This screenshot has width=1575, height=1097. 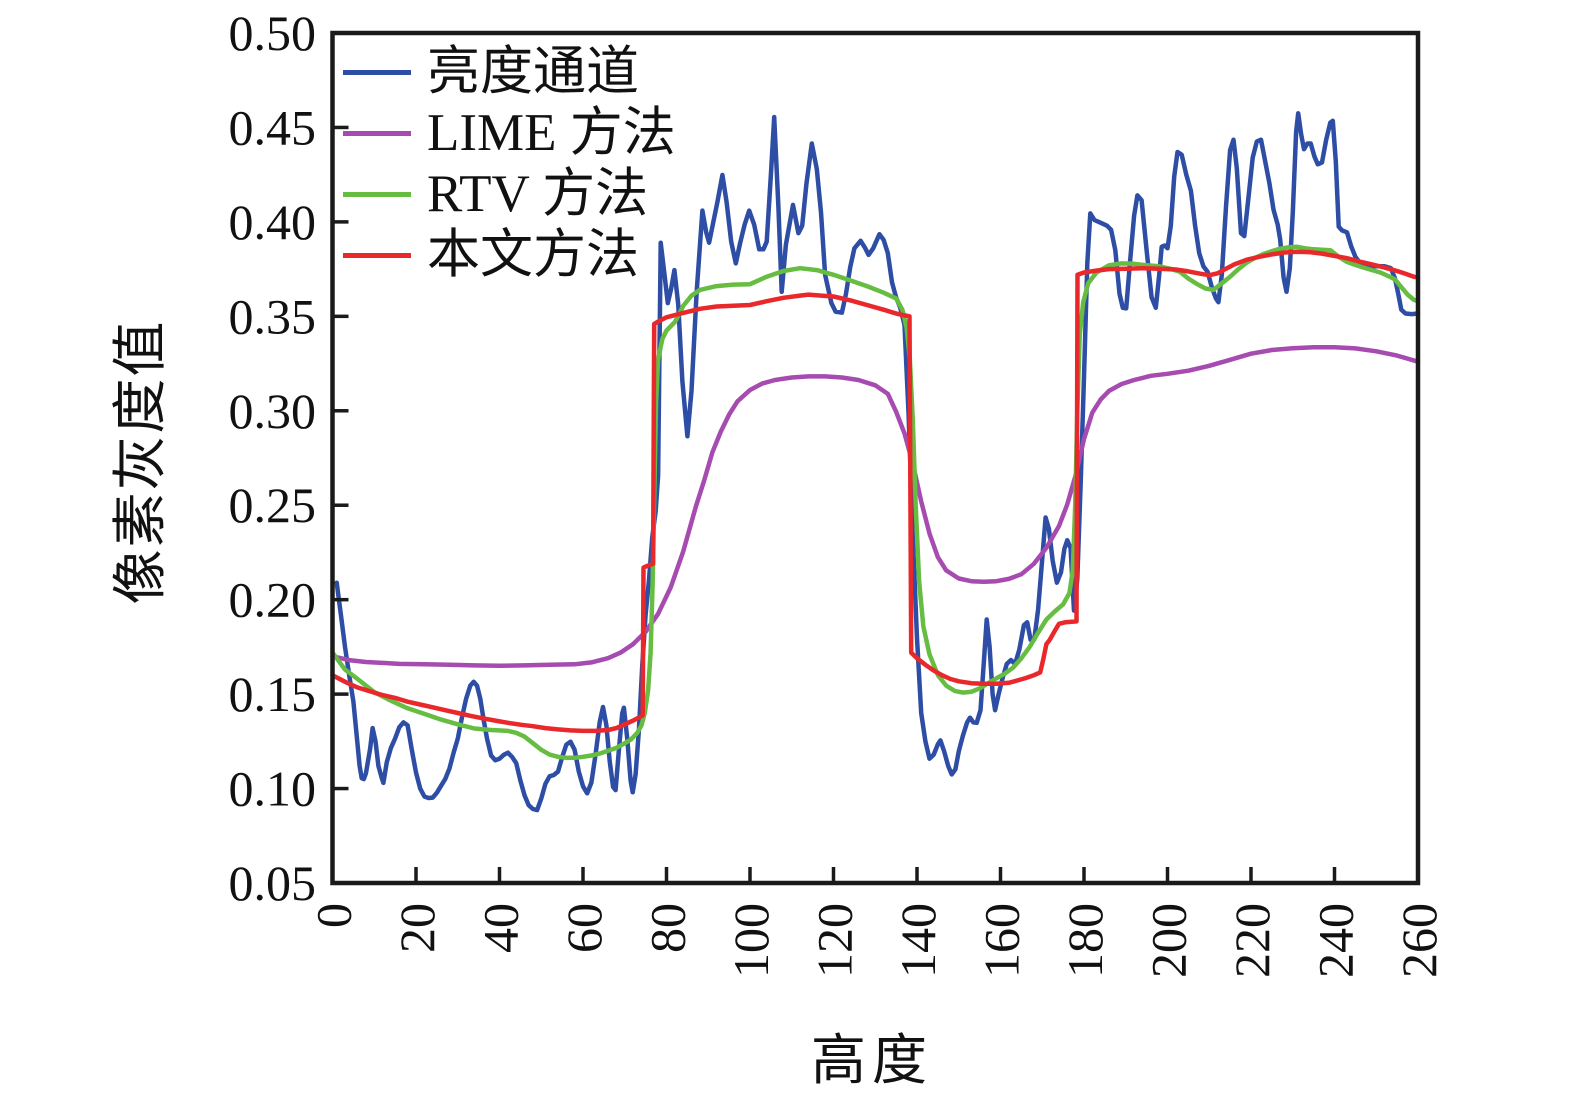 I want to click on legend-label: LIME 方法, so click(x=551, y=133).